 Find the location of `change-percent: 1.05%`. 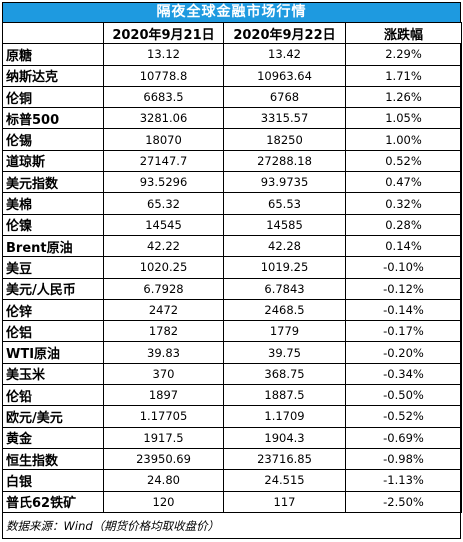

change-percent: 1.05% is located at coordinates (403, 118).